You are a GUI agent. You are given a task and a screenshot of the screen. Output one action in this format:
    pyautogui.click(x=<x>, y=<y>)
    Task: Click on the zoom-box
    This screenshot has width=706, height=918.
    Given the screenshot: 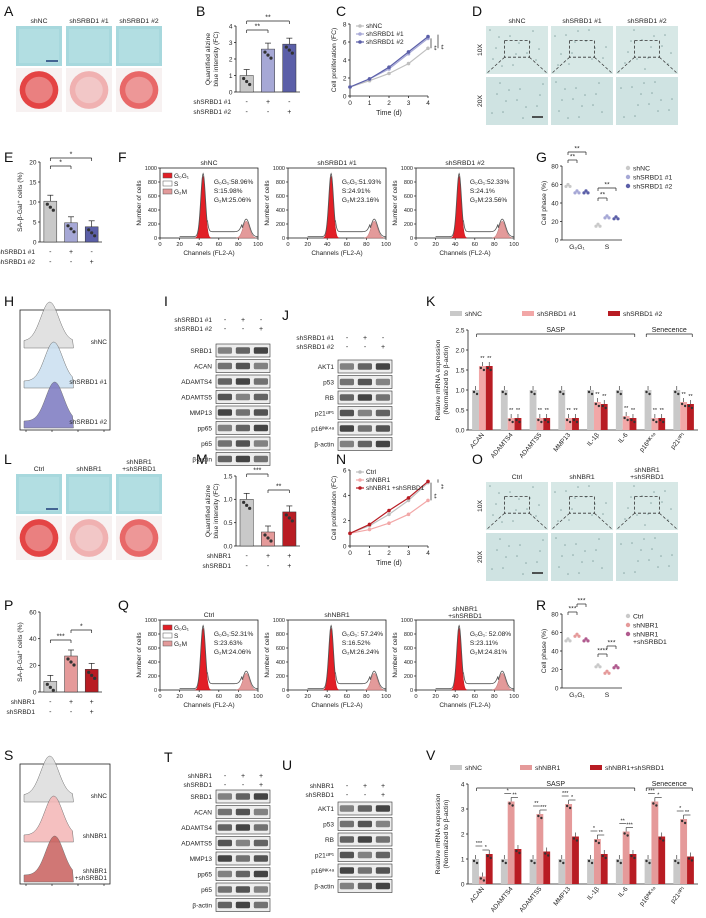 What is the action you would take?
    pyautogui.click(x=647, y=49)
    